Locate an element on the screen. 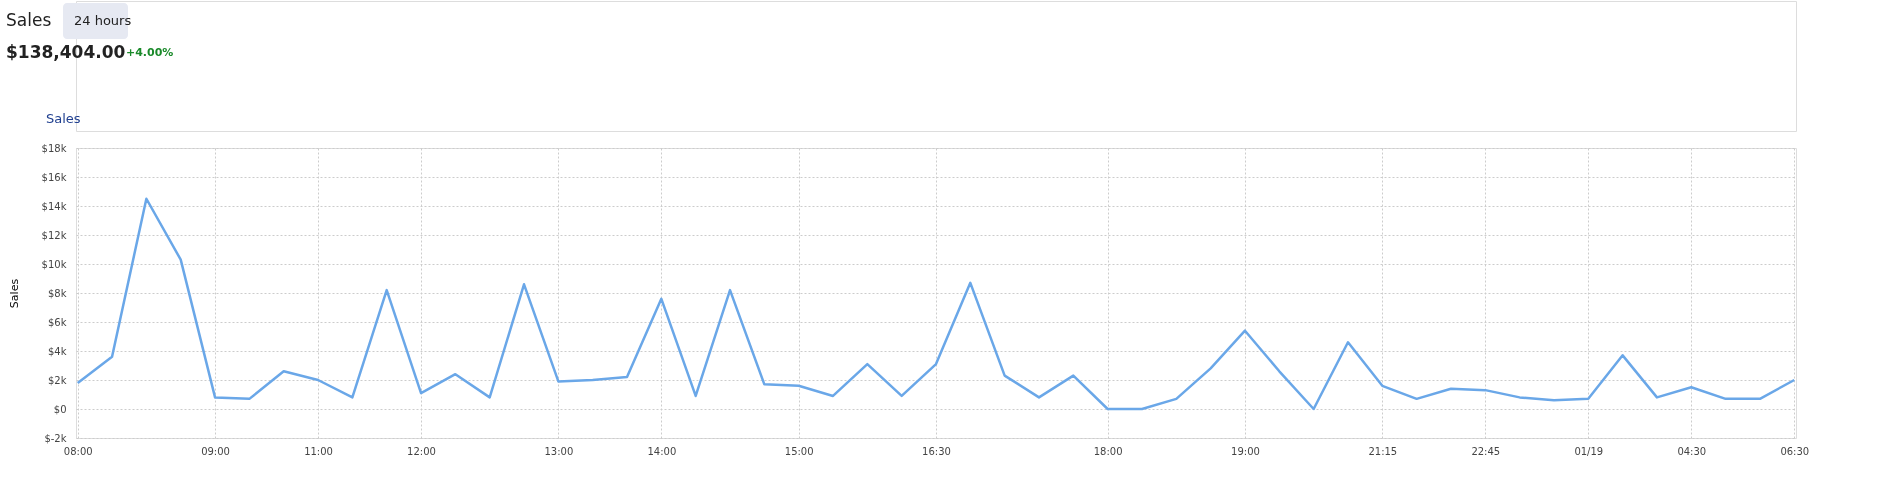  y-tick-label: $16k is located at coordinates (54, 177).